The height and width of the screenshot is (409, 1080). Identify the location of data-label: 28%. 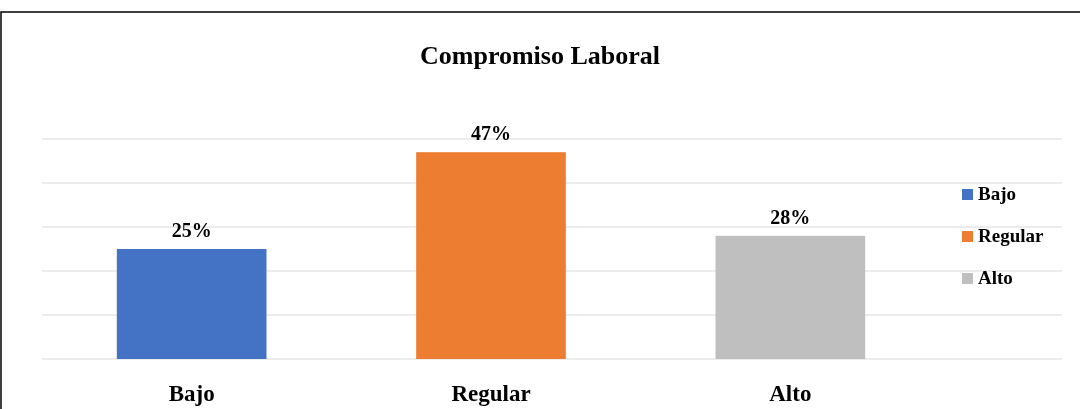
(790, 216).